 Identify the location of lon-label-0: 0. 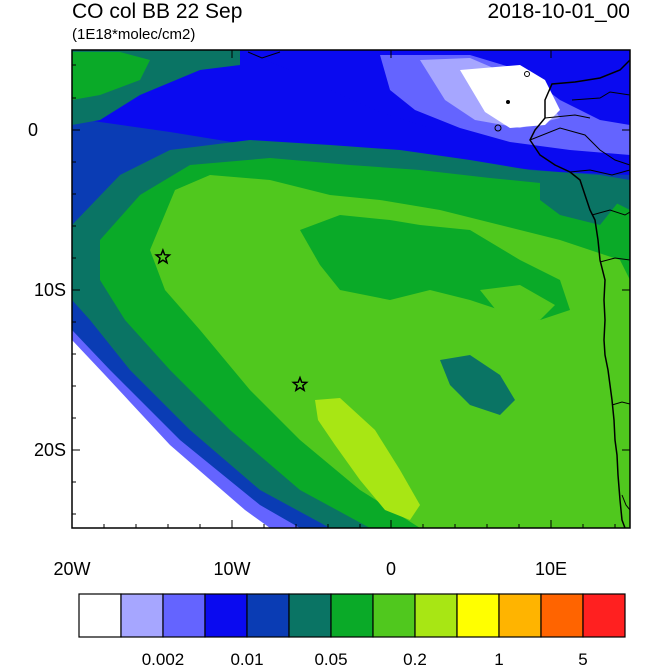
(391, 569).